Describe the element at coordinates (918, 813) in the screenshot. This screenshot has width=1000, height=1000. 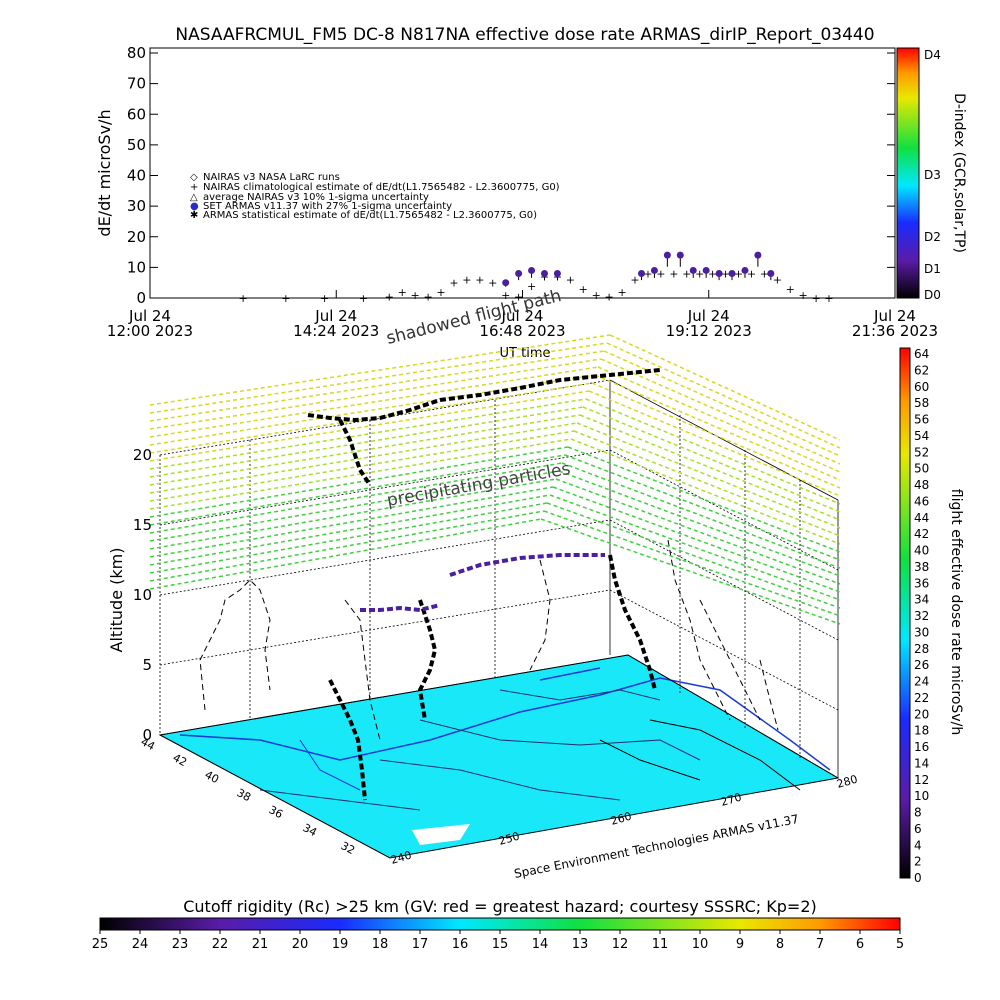
I see `dose-colorbar-tick: 8` at that location.